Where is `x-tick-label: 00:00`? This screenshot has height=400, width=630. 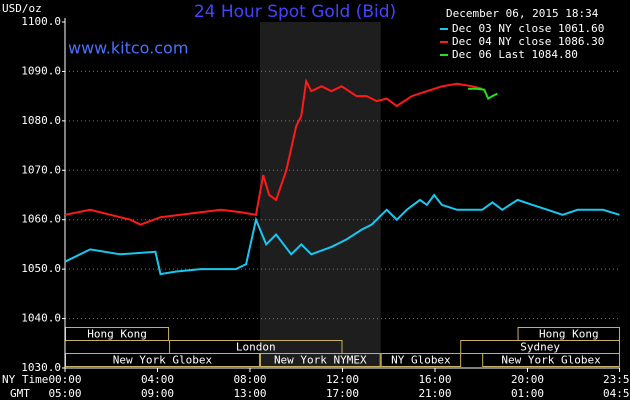
x-tick-label: 00:00 is located at coordinates (64, 379).